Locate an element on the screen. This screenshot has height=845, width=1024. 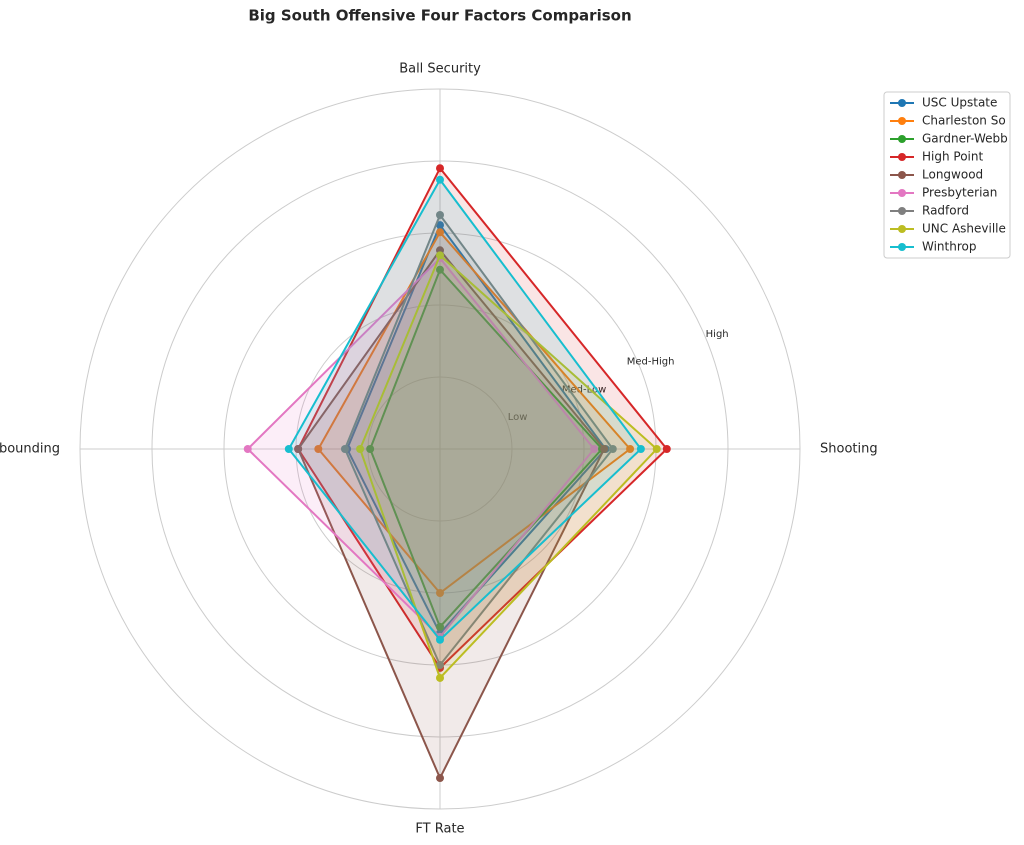
legend-box is located at coordinates (947, 175).